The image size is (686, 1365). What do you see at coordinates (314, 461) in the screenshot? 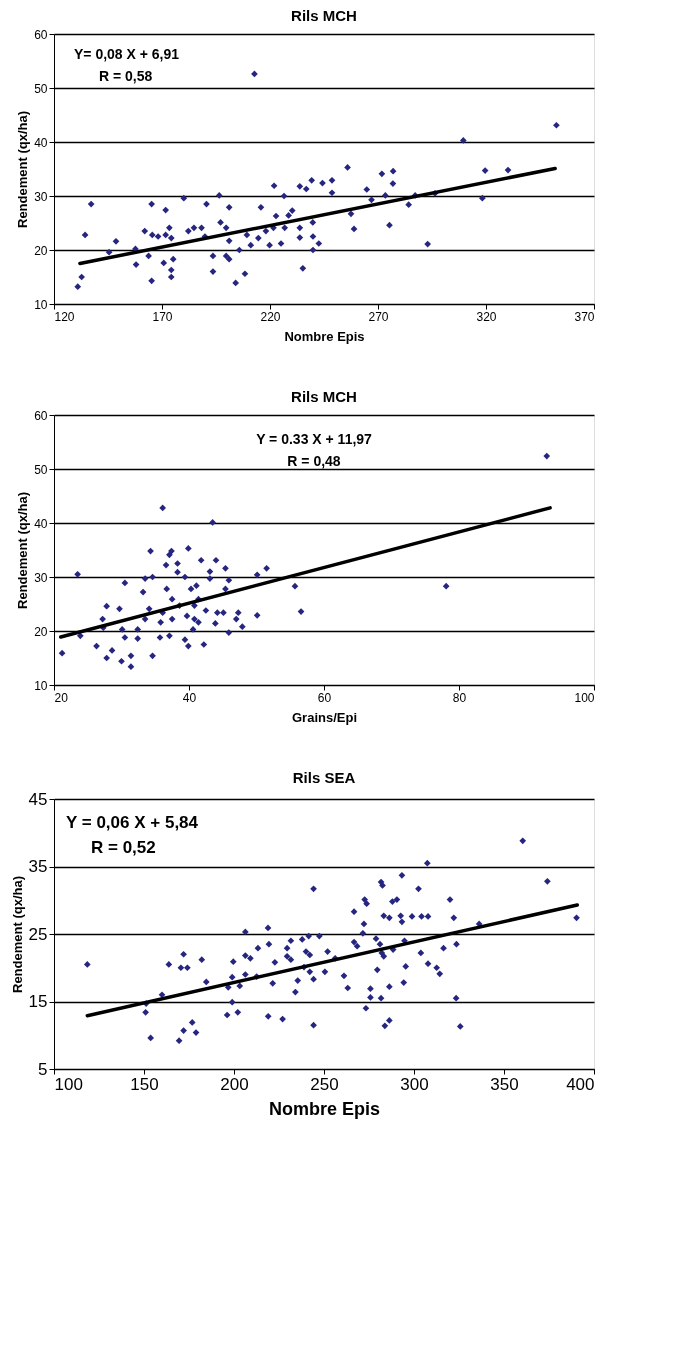
I see `annotation: R = 0,48` at bounding box center [314, 461].